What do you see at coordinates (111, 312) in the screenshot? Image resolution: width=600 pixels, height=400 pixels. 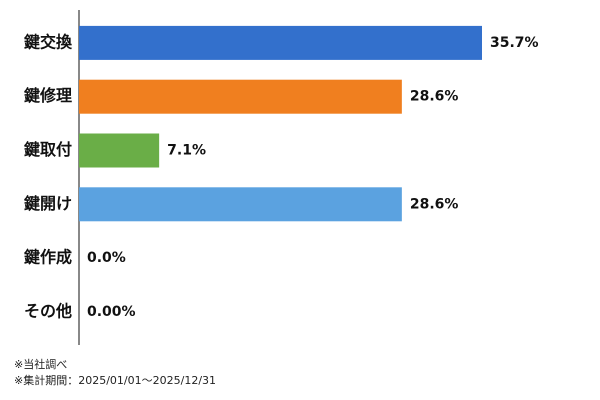 I see `value-label: 0.00%` at bounding box center [111, 312].